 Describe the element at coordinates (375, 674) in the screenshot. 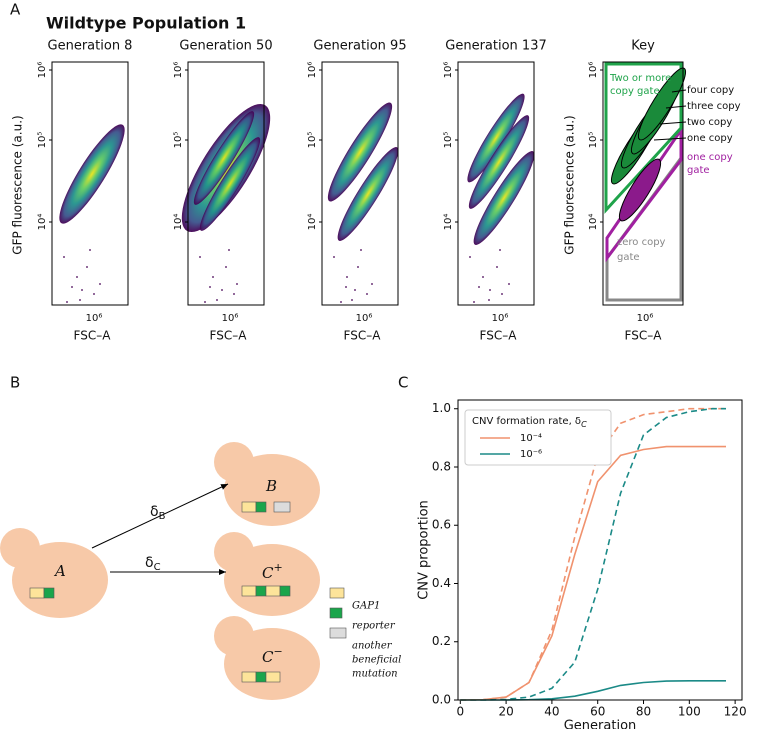

I see `legend-label: mutation` at that location.